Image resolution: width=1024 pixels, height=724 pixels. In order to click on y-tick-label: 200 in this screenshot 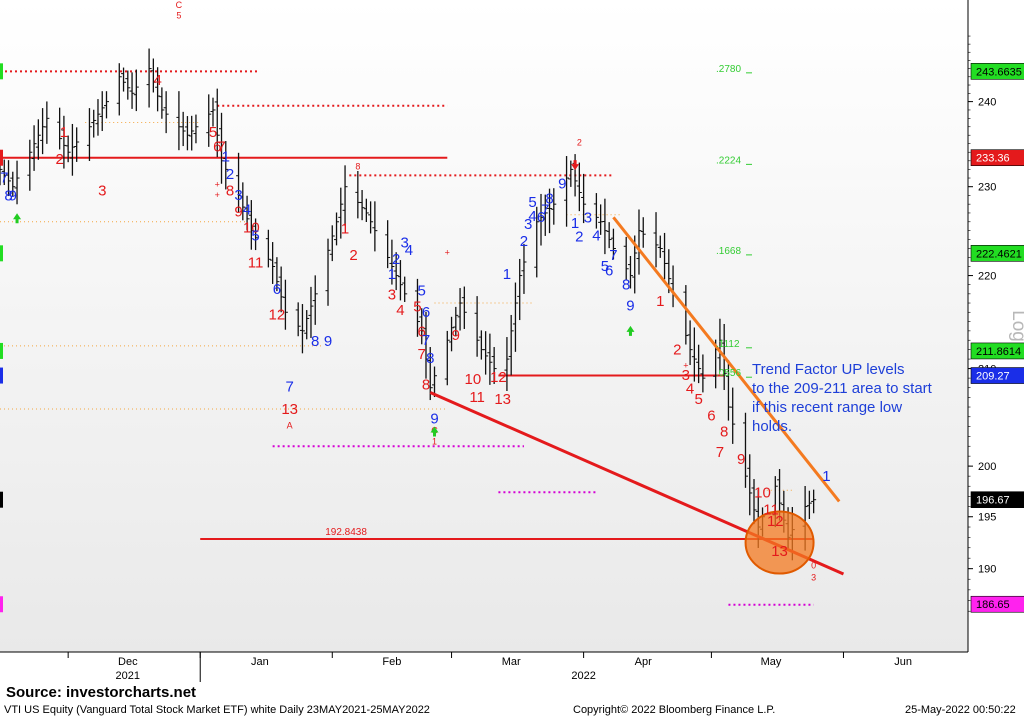, I will do `click(987, 467)`.